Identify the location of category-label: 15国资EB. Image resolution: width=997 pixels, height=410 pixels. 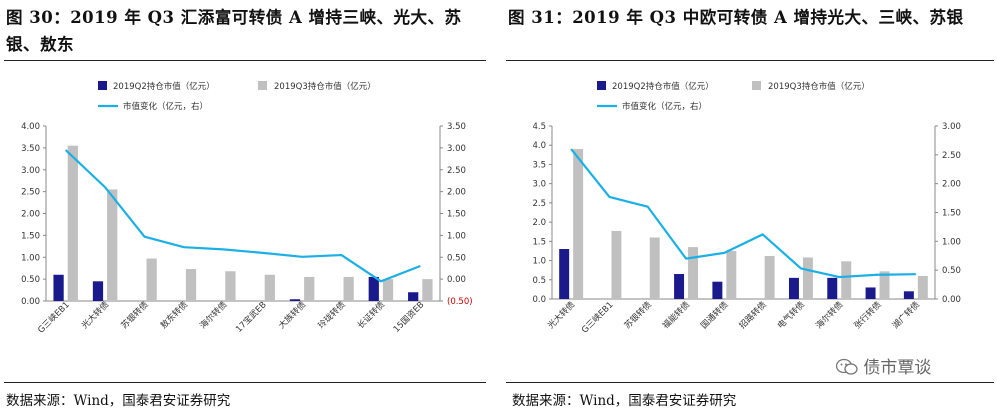
(408, 316).